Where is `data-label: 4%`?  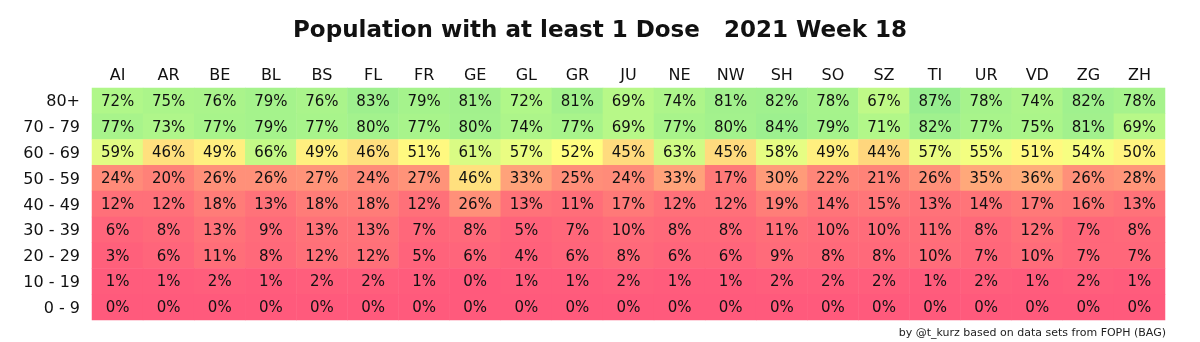
data-label: 4% is located at coordinates (526, 255).